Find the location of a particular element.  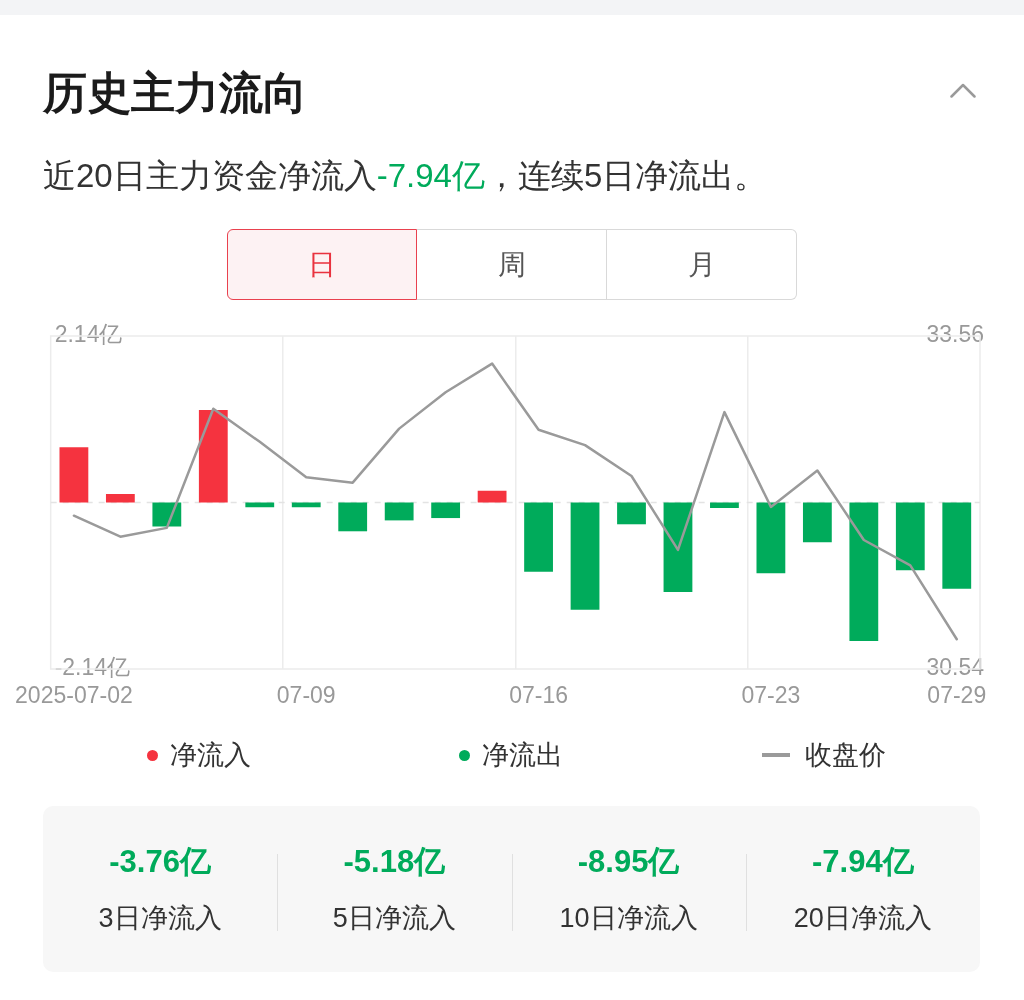

y2-tick-label: 33.56 is located at coordinates (955, 334).